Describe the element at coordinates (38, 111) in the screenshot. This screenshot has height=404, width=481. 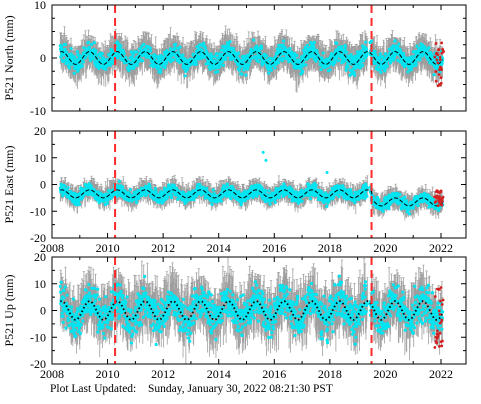
I see `y-tick-label: -10` at that location.